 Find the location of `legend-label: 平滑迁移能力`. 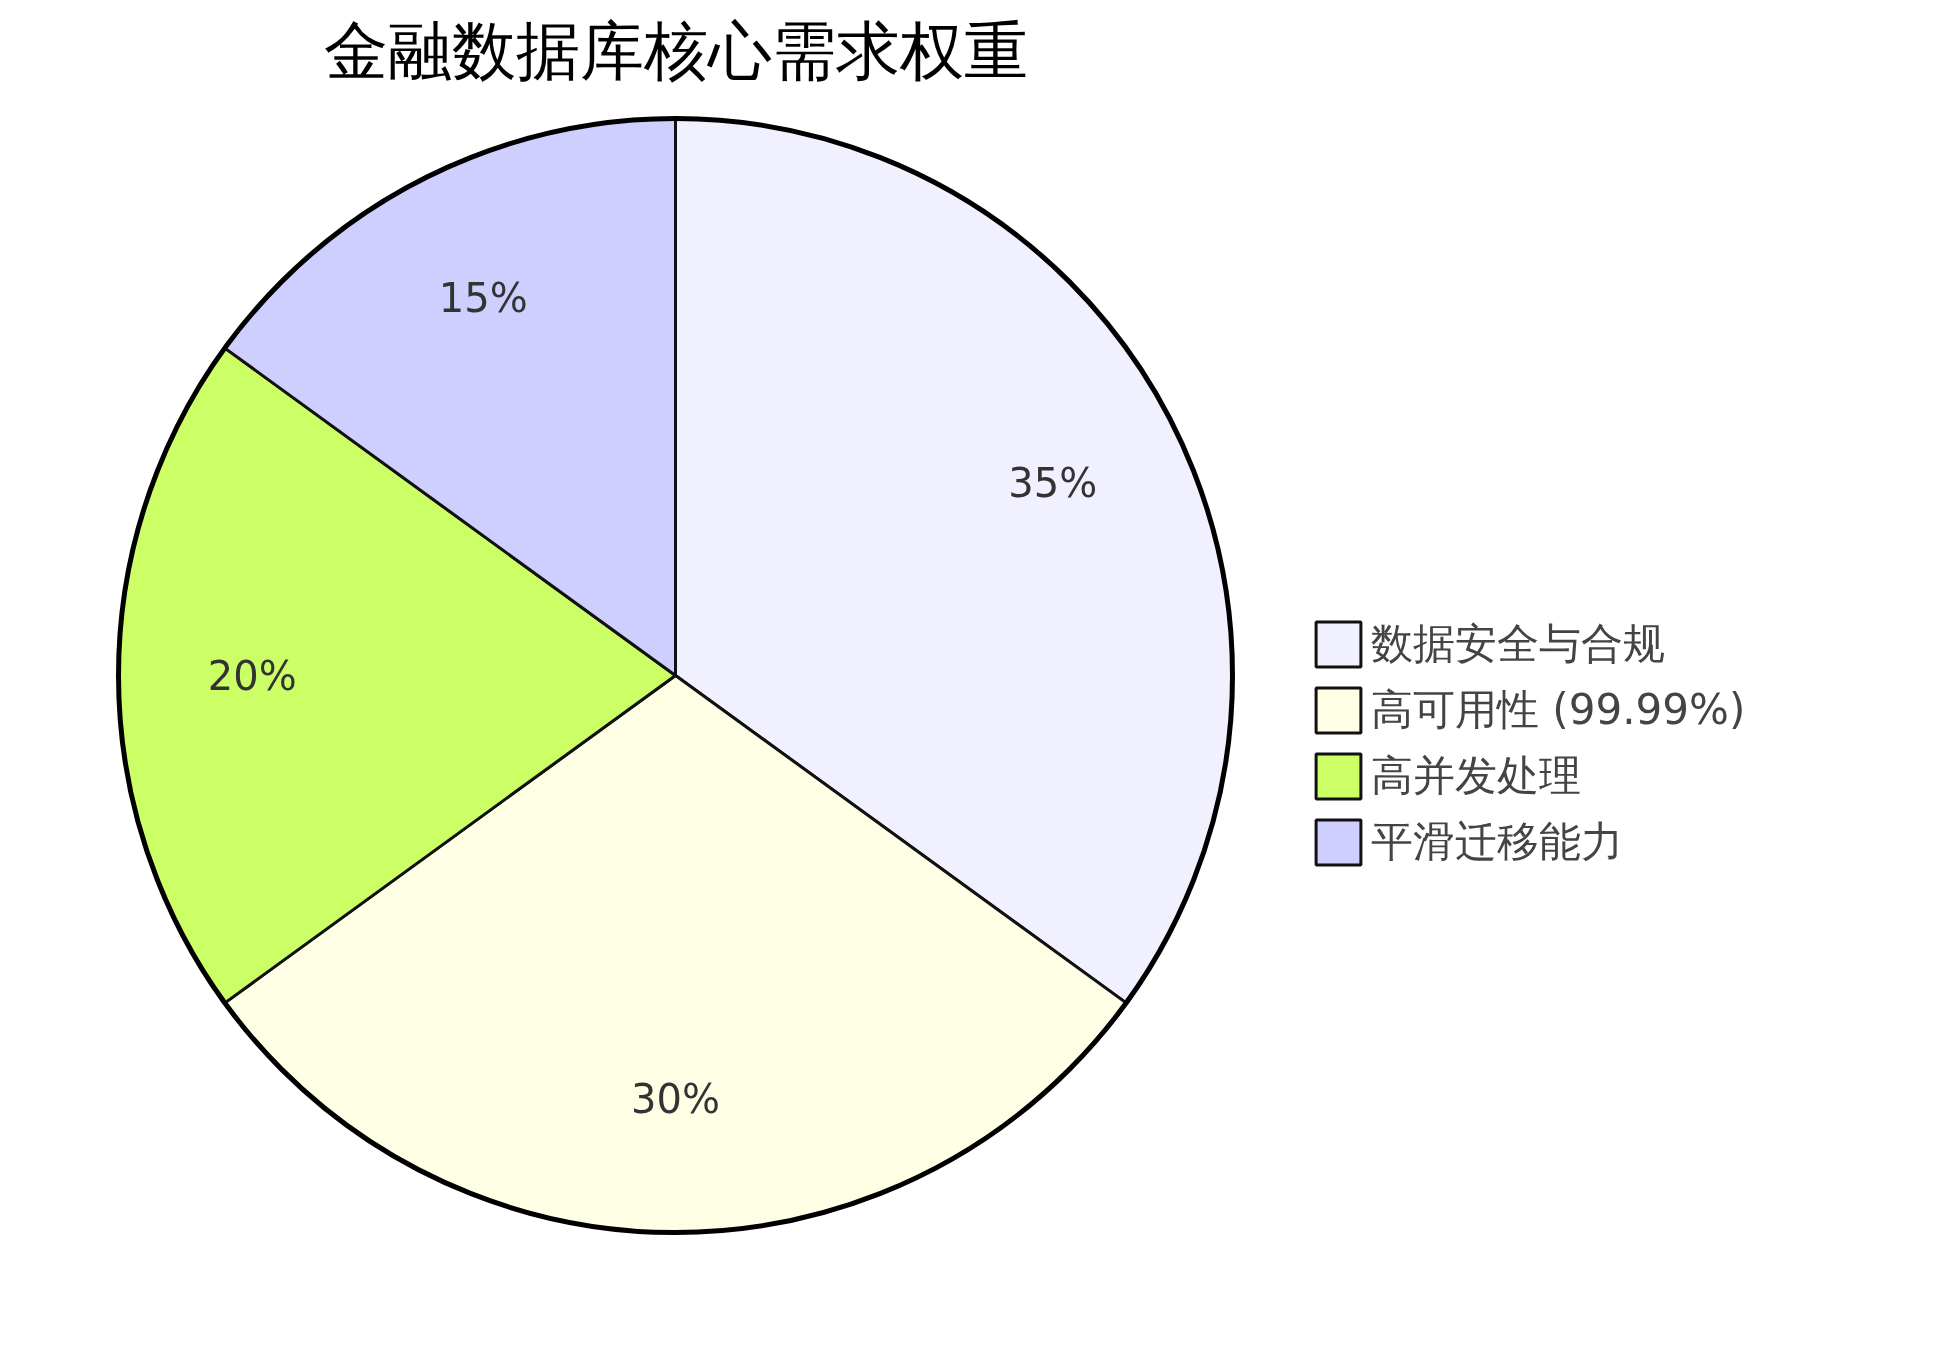

legend-label: 平滑迁移能力 is located at coordinates (1497, 842).